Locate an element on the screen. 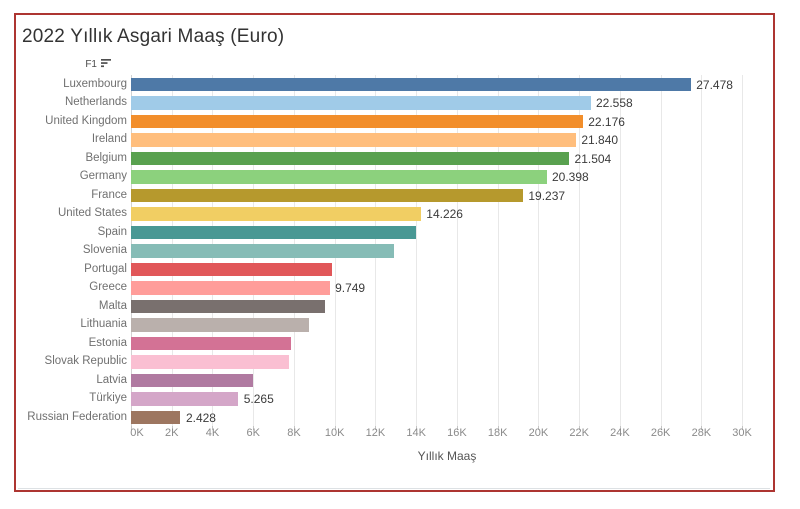  x-axis-tick-label: 4K is located at coordinates (212, 433).